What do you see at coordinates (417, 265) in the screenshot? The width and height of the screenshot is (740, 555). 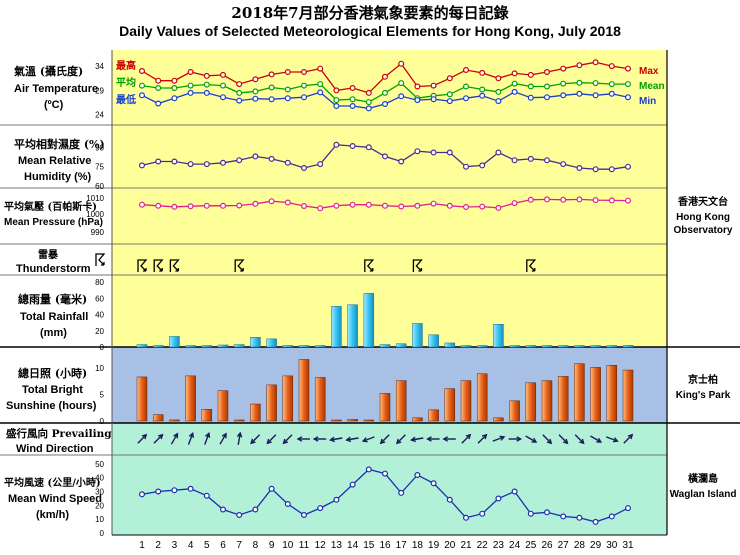 I see `thunderstorm-symbol` at bounding box center [417, 265].